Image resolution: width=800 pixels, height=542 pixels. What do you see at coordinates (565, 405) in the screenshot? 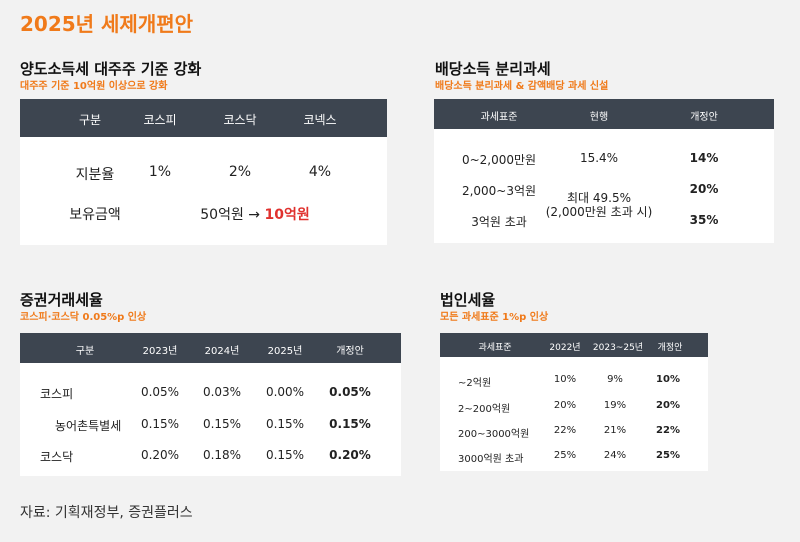
I see `value-cell: 20%` at bounding box center [565, 405].